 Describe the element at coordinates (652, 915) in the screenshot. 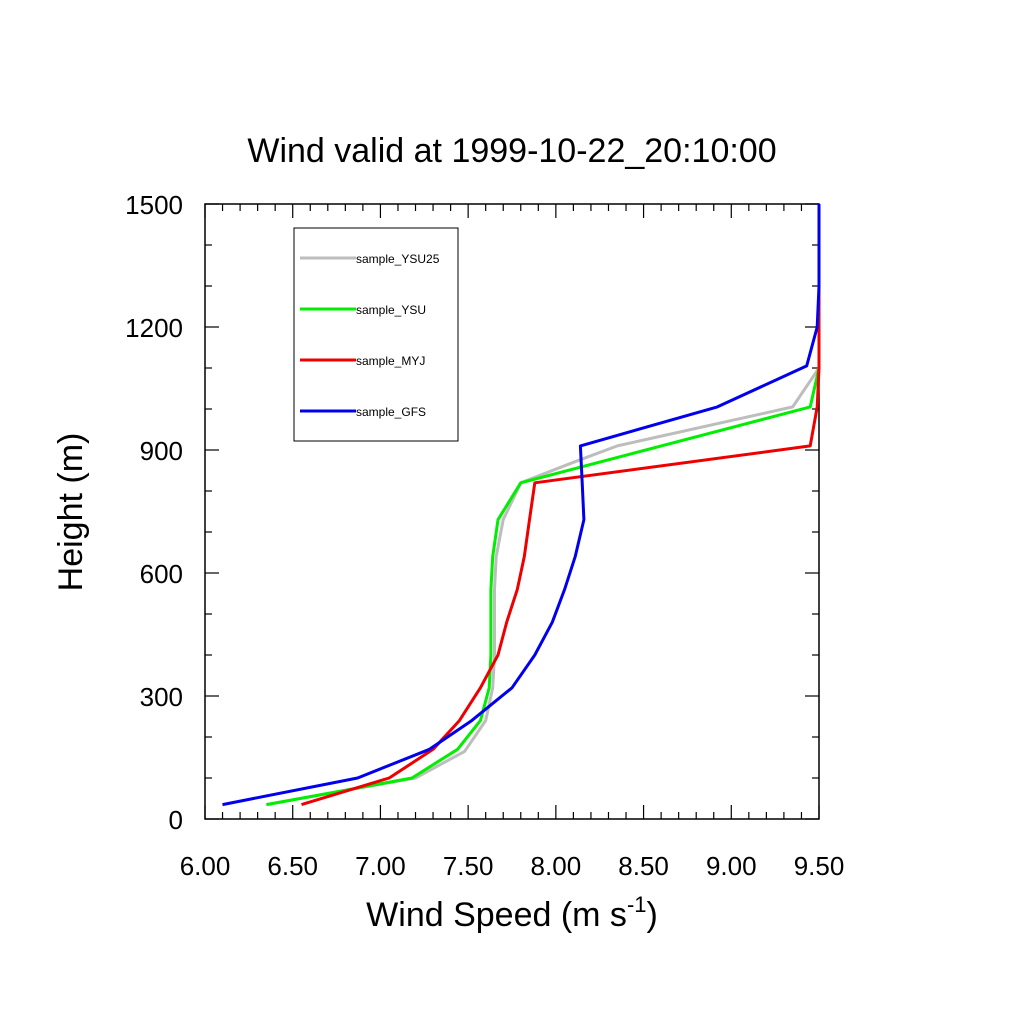

I see `x-axis-label-close: )` at that location.